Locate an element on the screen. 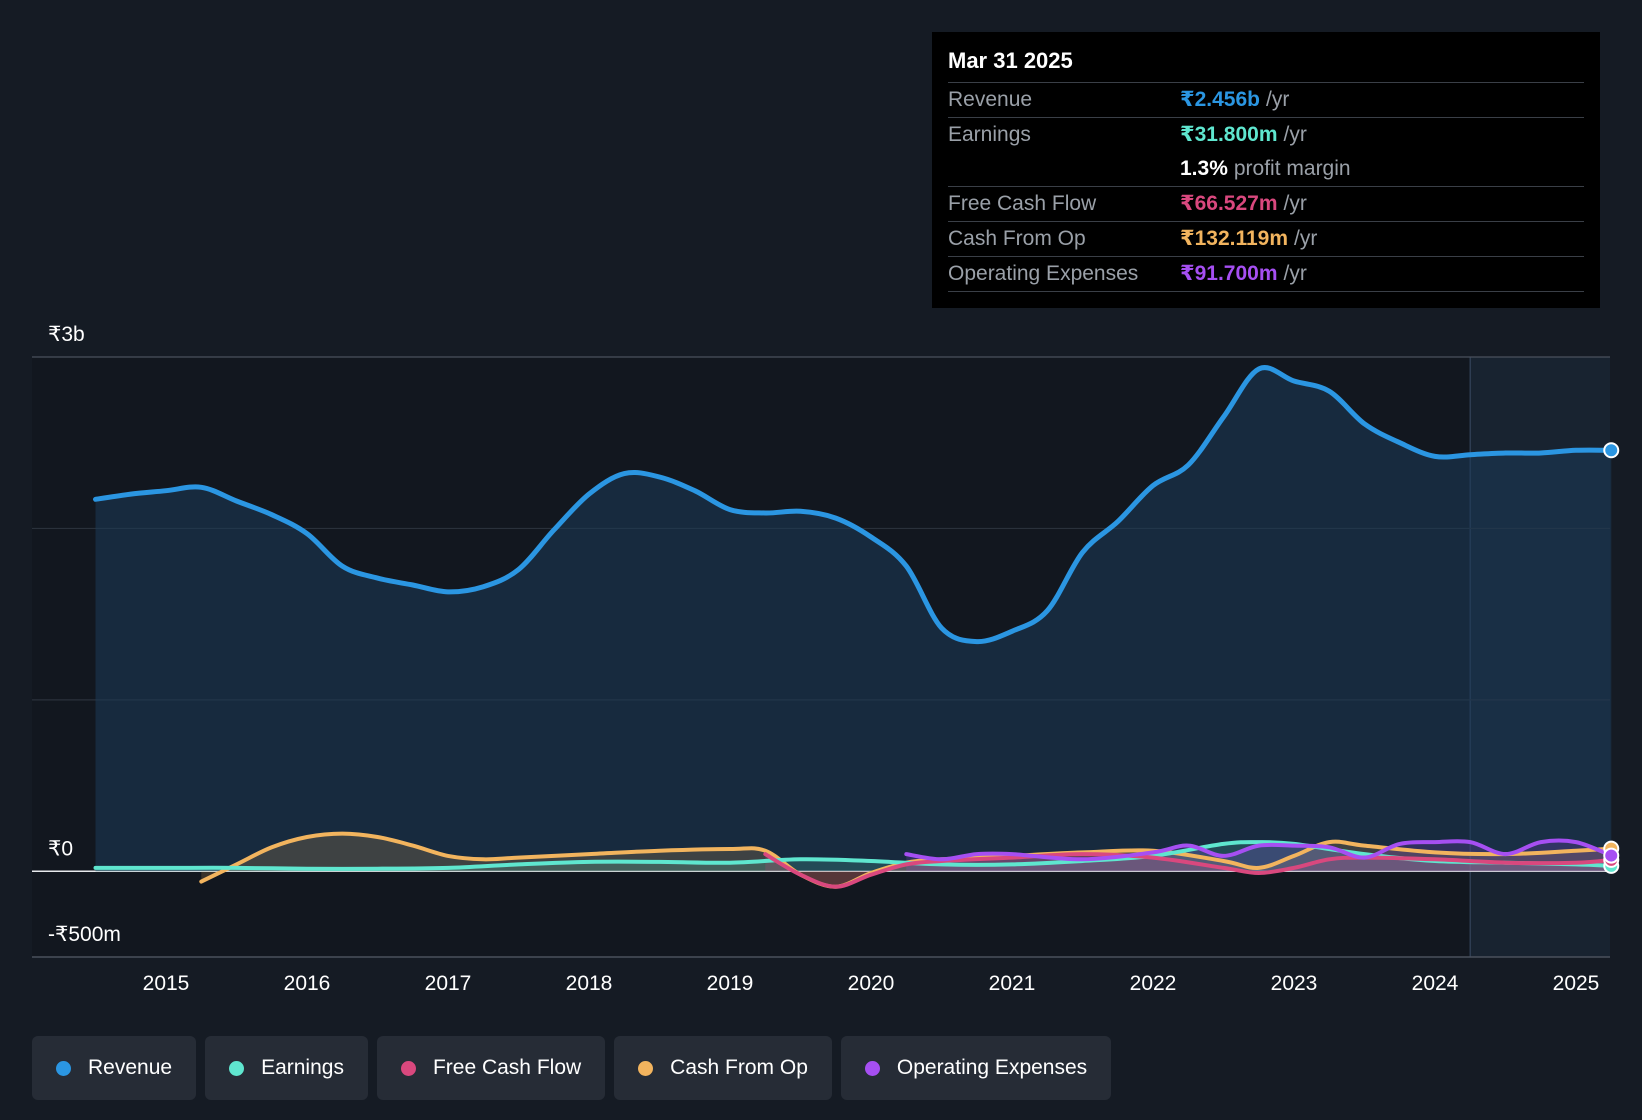 The width and height of the screenshot is (1642, 1120). tooltip-label: Free Cash Flow is located at coordinates (1022, 203).